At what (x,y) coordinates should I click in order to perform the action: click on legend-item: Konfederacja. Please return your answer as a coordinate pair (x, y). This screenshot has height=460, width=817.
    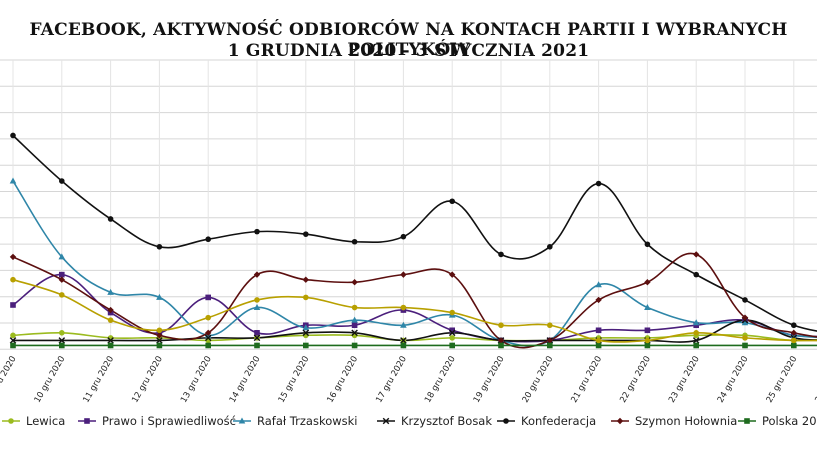
    Looking at the image, I should click on (546, 421).